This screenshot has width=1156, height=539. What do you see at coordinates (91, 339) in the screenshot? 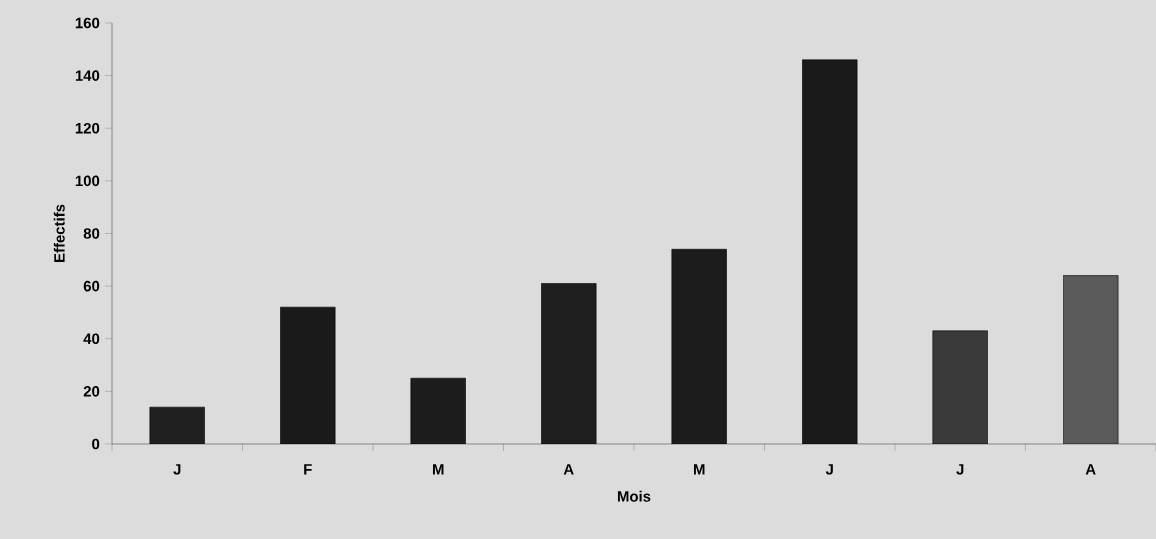
I see `y-tick-label: 40` at bounding box center [91, 339].